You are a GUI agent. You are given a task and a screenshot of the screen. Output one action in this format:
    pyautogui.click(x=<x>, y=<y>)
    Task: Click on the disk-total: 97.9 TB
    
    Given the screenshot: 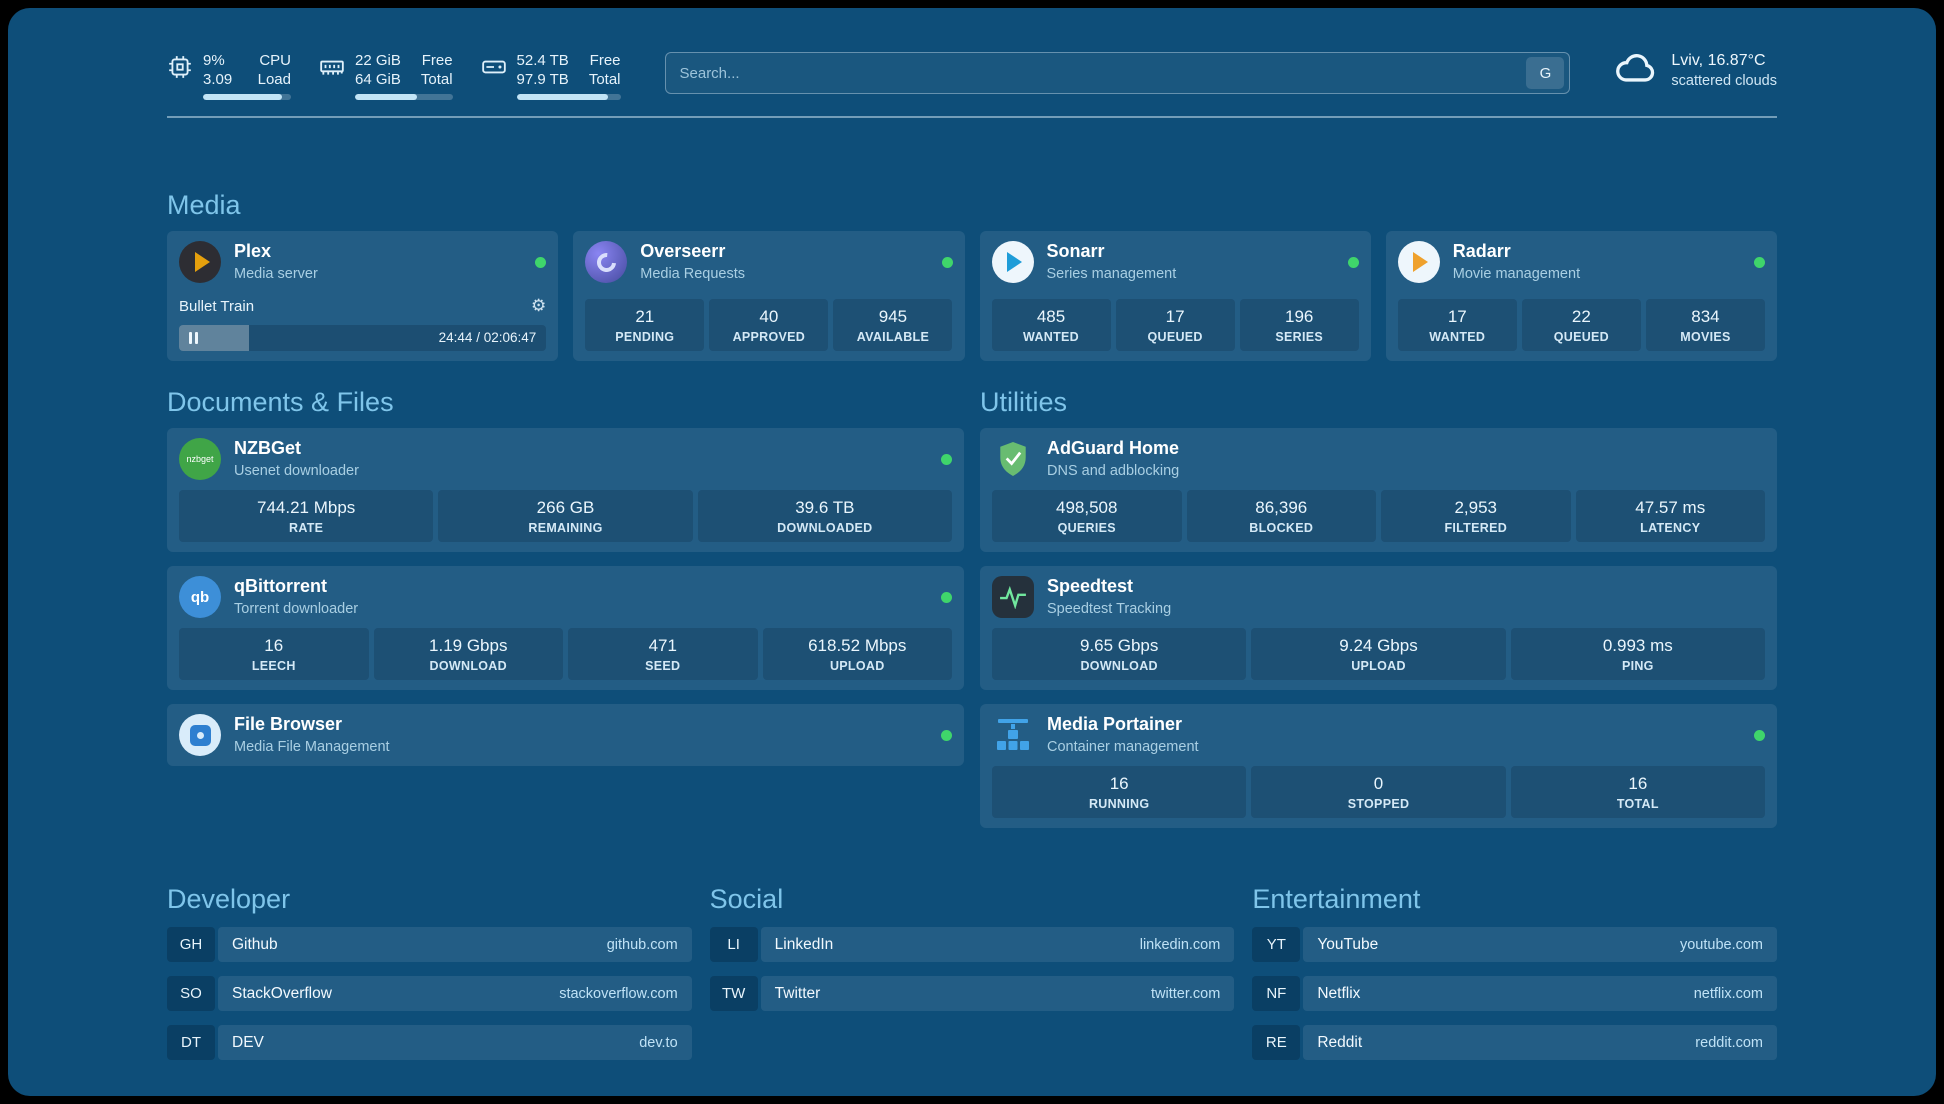 What is the action you would take?
    pyautogui.click(x=542, y=79)
    